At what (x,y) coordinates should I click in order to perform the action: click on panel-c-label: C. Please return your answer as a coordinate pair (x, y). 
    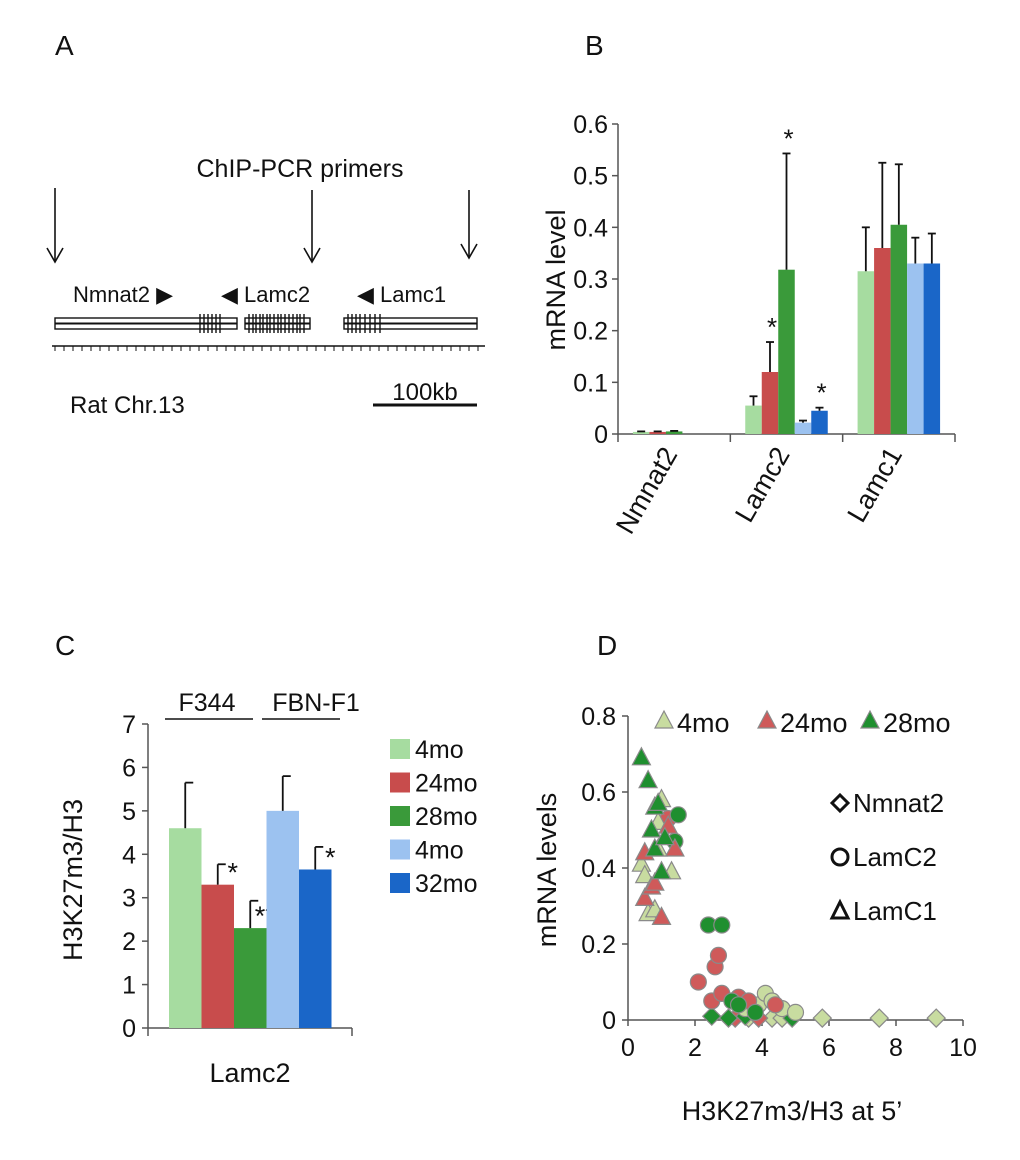
    Looking at the image, I should click on (65, 645).